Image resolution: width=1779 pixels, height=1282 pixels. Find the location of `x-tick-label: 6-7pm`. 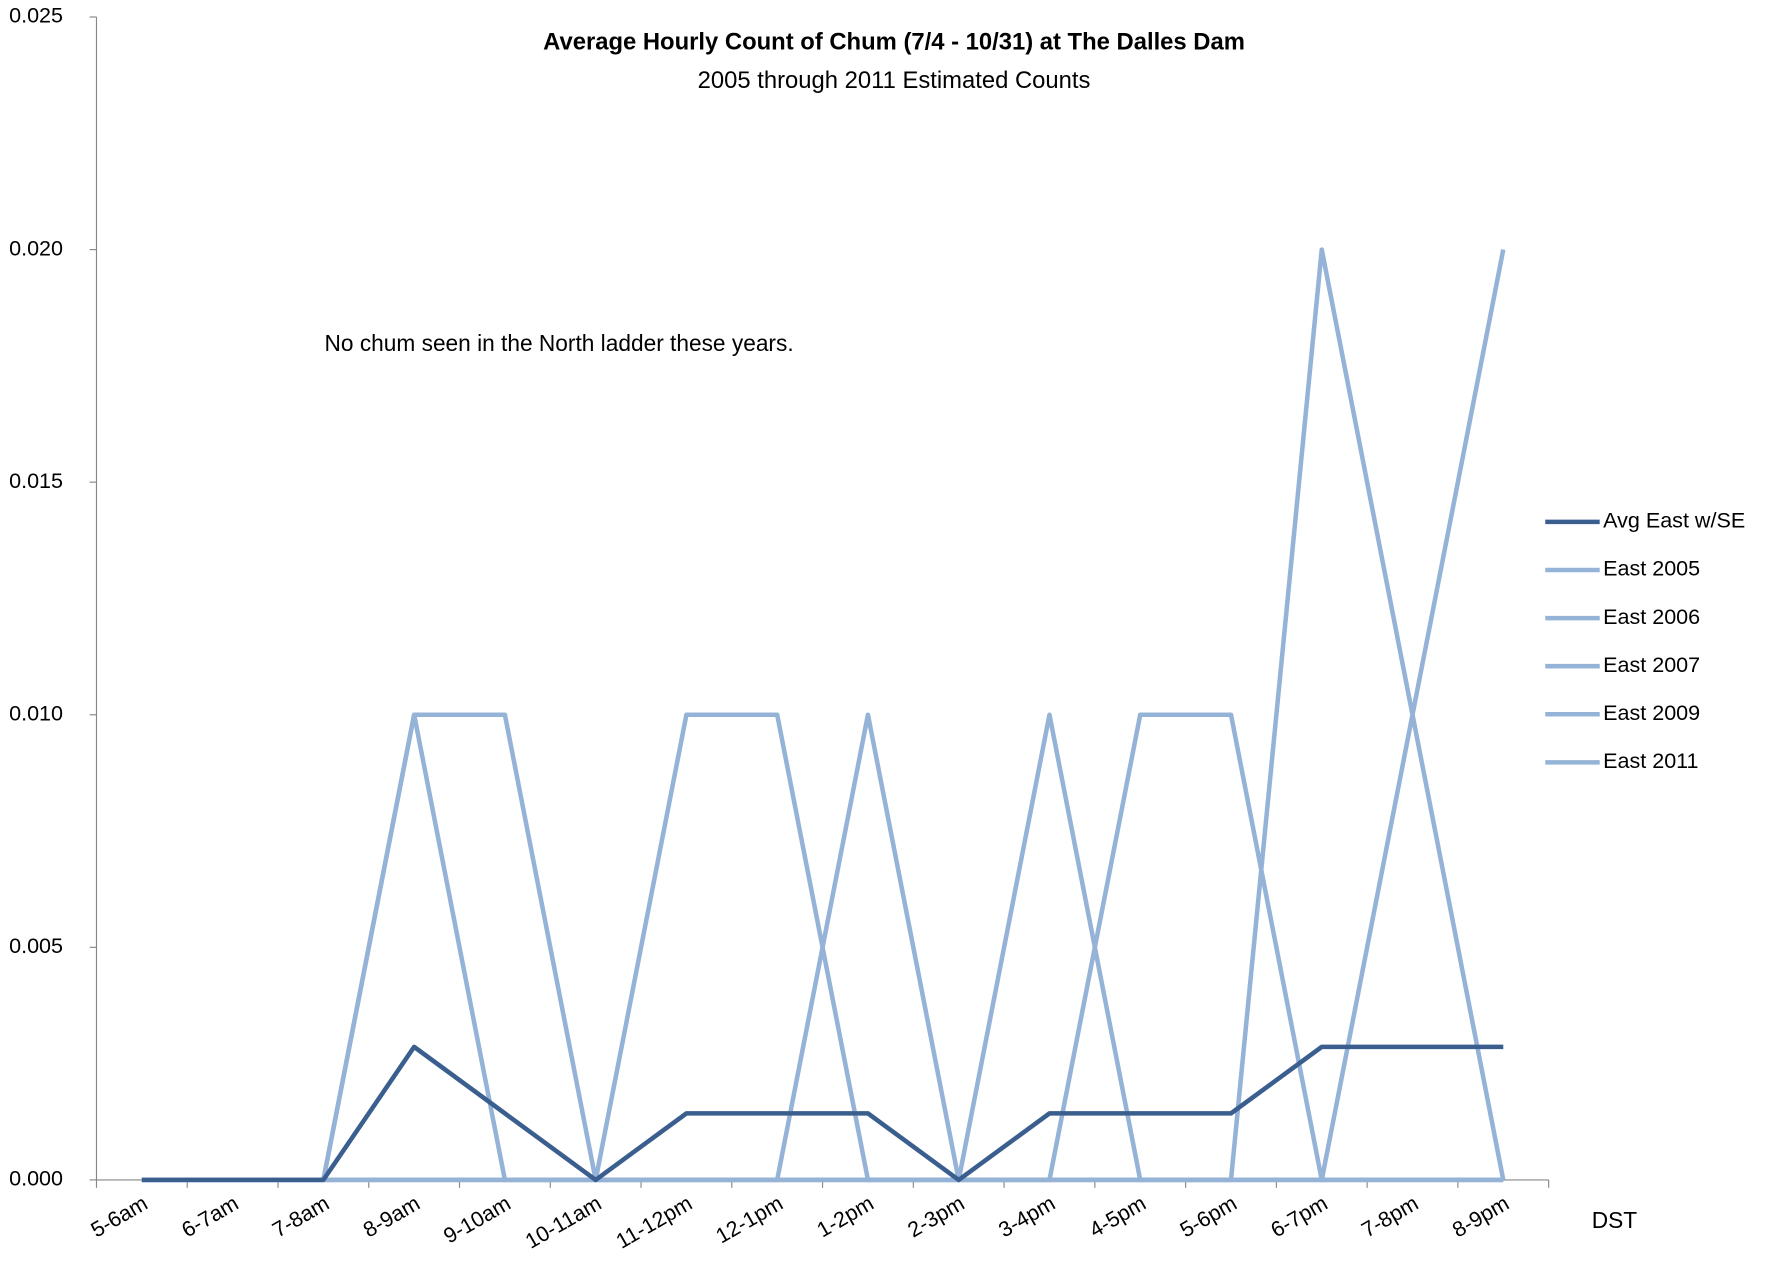

x-tick-label: 6-7pm is located at coordinates (1298, 1216).